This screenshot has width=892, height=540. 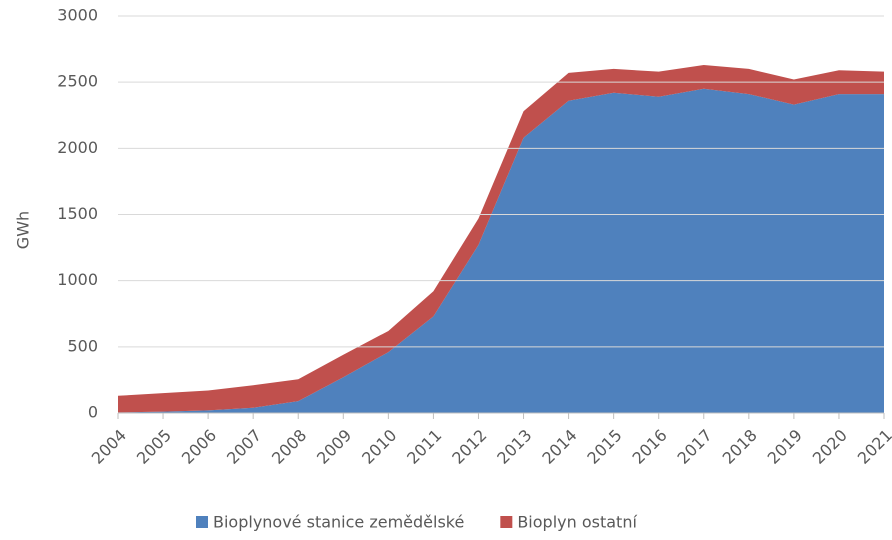 What do you see at coordinates (23, 230) in the screenshot?
I see `y-axis-label: GWh` at bounding box center [23, 230].